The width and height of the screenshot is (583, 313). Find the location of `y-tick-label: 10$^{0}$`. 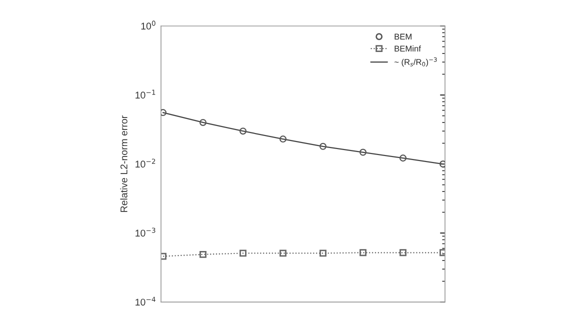

y-tick-label: 10$^{0}$ is located at coordinates (148, 25).